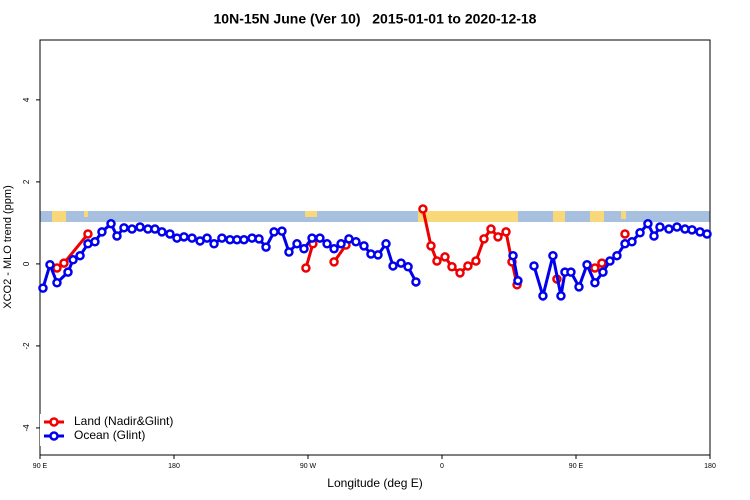 The width and height of the screenshot is (750, 500). I want to click on legend-label: Ocean (Glint), so click(109, 435).